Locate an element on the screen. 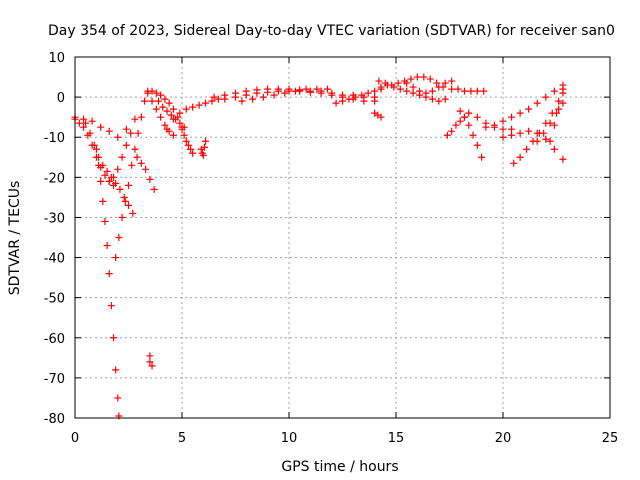 This screenshot has width=640, height=480. y-tick-label: 10 is located at coordinates (56, 58).